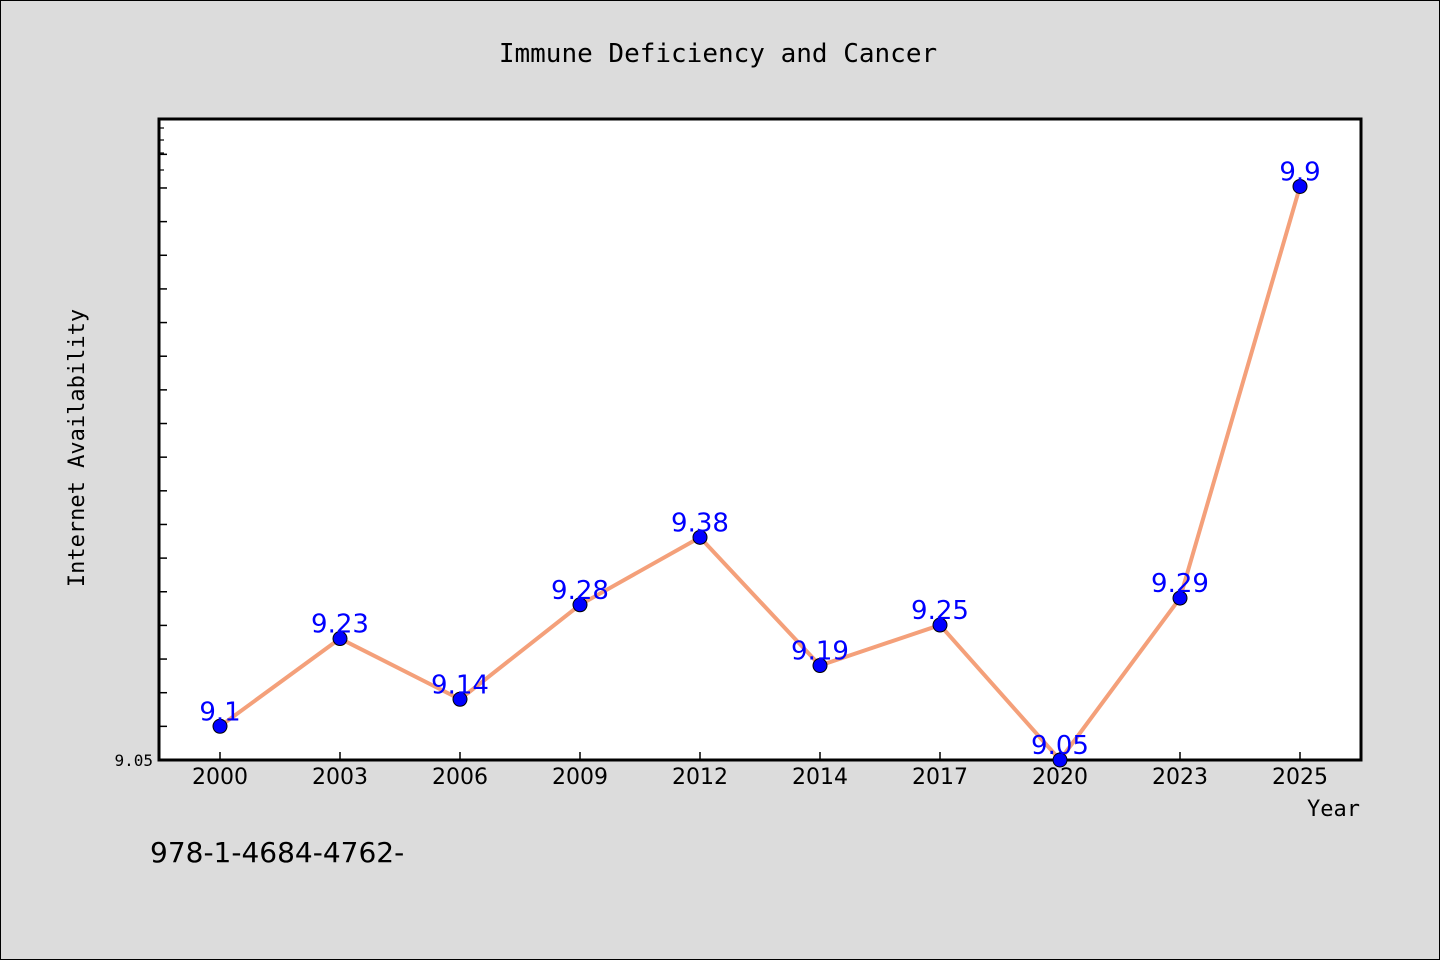 This screenshot has width=1440, height=960. What do you see at coordinates (580, 591) in the screenshot?
I see `data-label: 9.28` at bounding box center [580, 591].